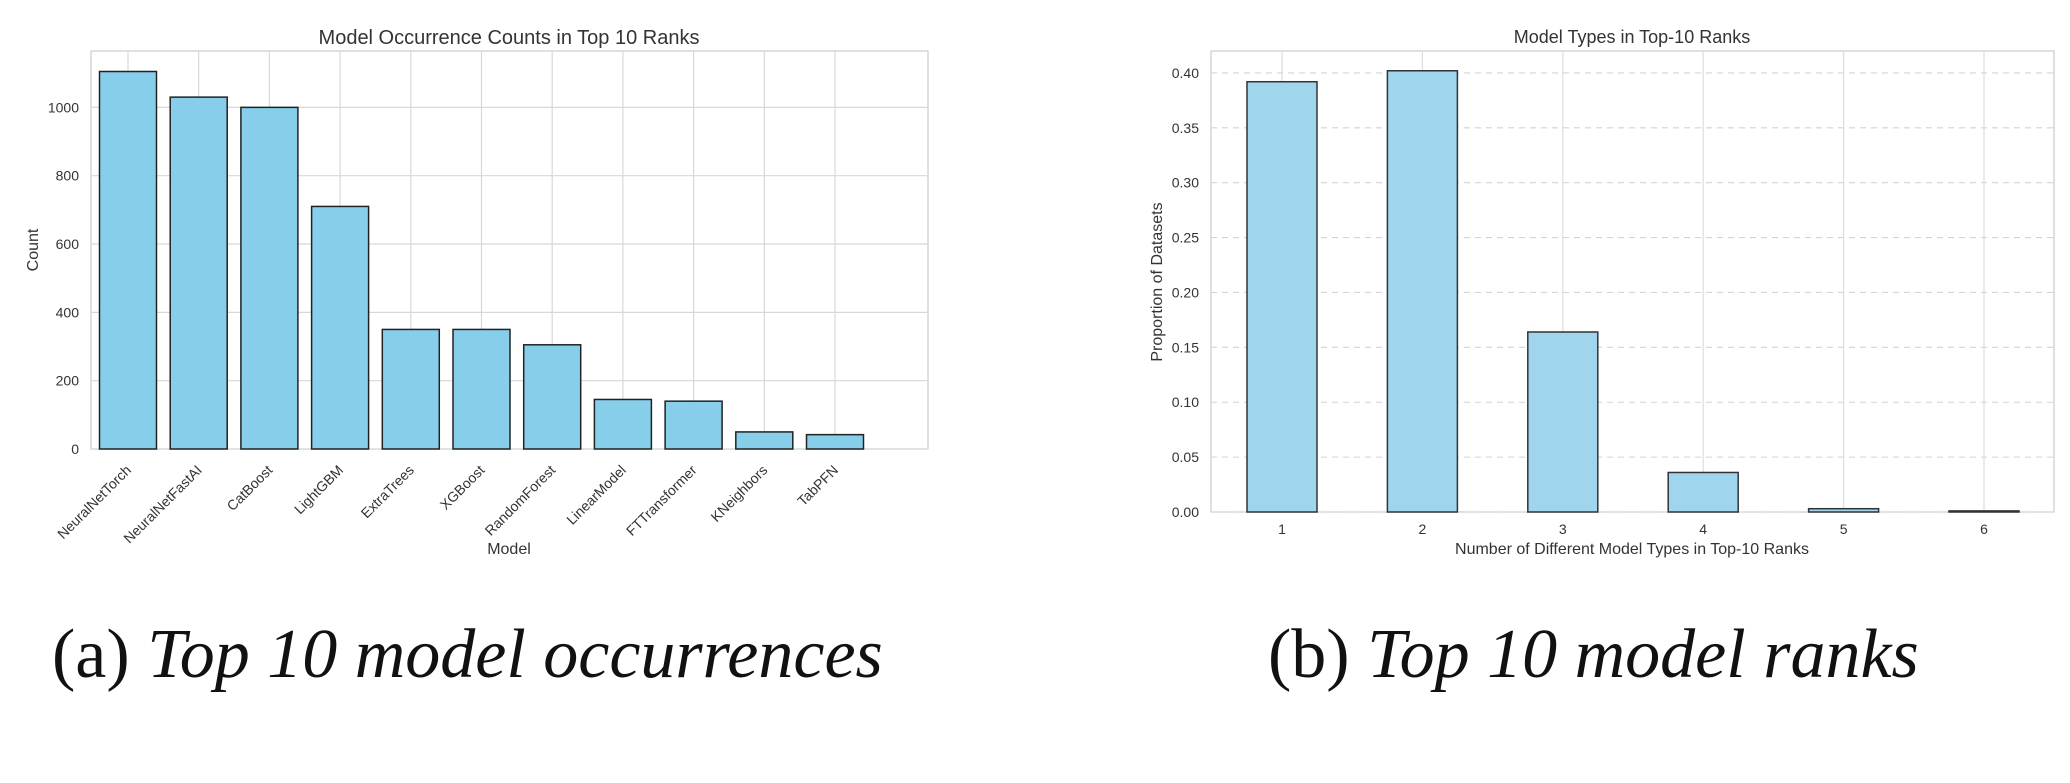 This screenshot has height=783, width=2070. Describe the element at coordinates (1282, 529) in the screenshot. I see `chart-b-x-tick-label: 1` at that location.